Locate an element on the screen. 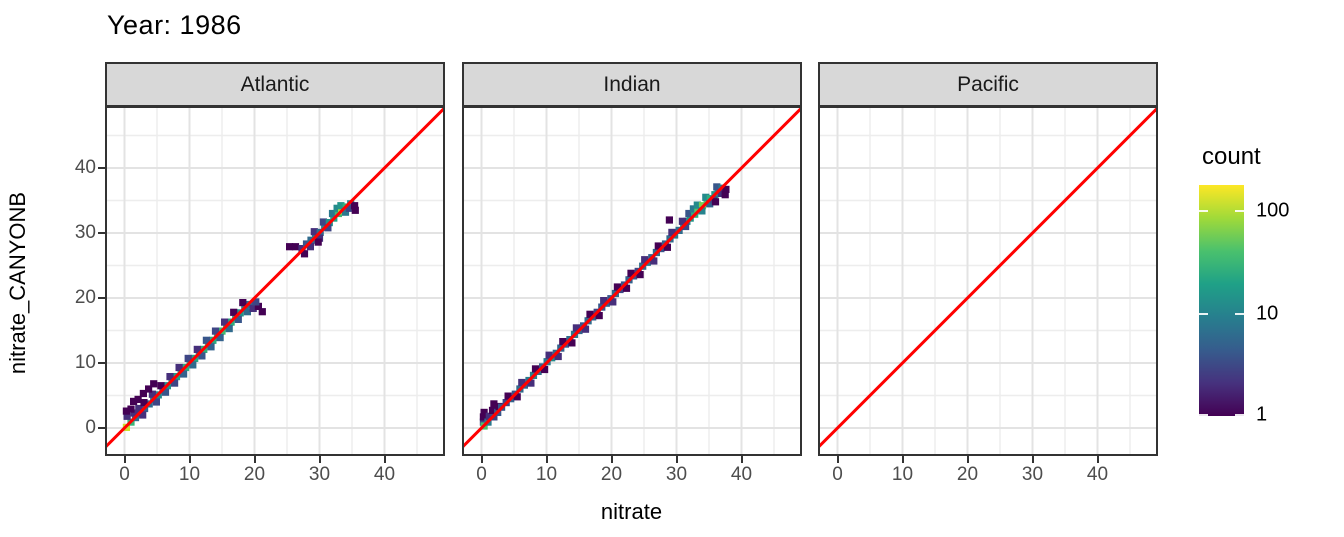 This screenshot has height=537, width=1344. legend-tick-label: 10 is located at coordinates (1267, 313).